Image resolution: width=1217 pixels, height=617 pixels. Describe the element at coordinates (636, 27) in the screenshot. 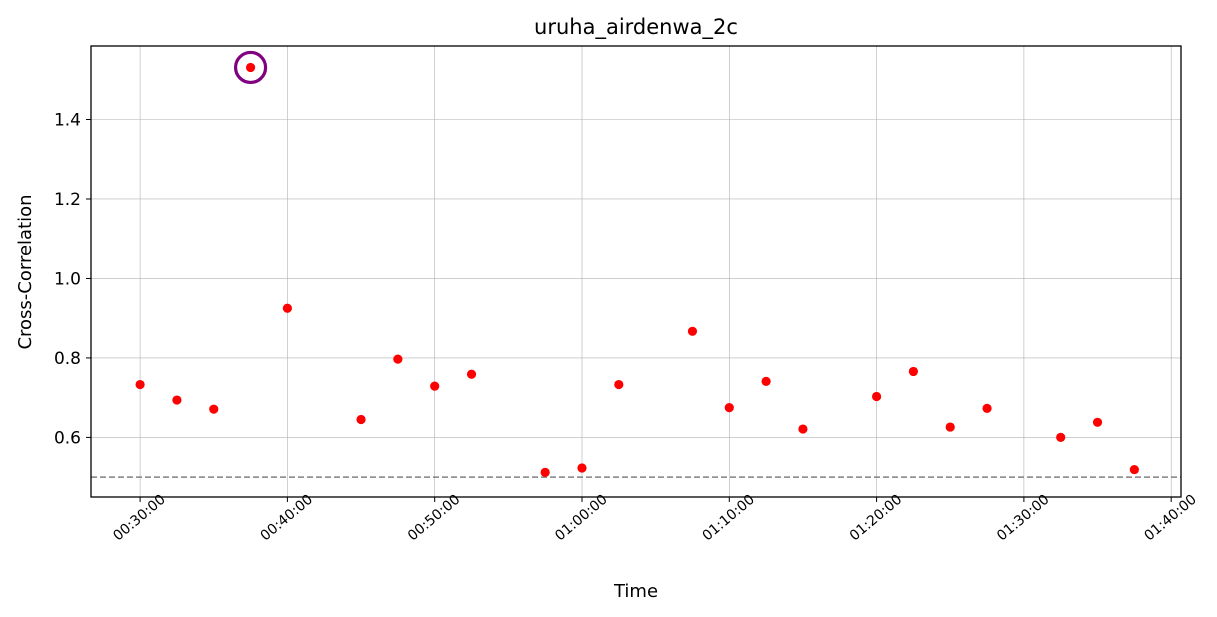

I see `chart-title: uruha_airdenwa_2c` at that location.